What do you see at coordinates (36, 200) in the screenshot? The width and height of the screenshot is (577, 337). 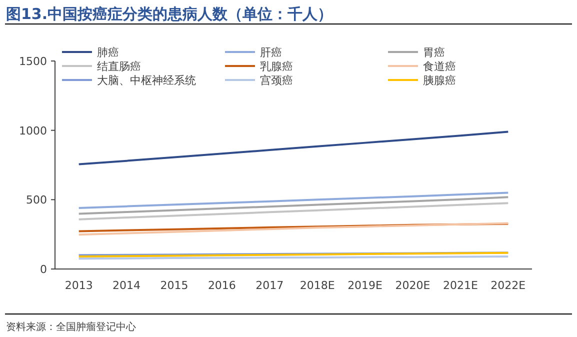 I see `y-tick-label: 500` at bounding box center [36, 200].